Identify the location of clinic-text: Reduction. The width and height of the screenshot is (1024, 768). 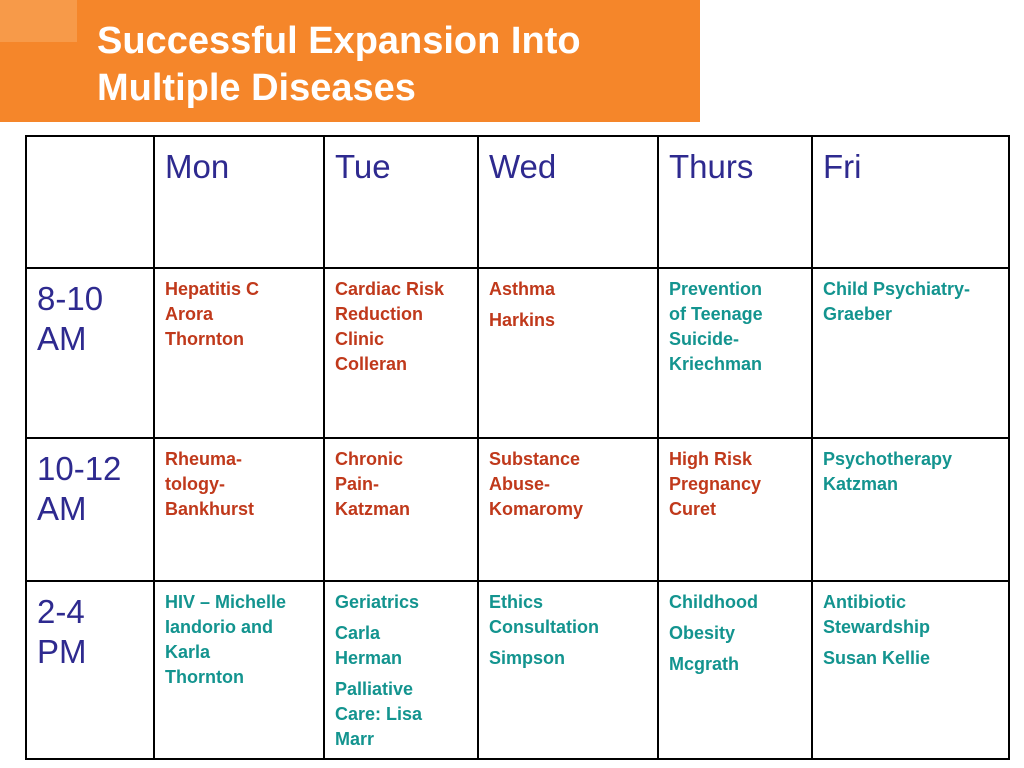
(379, 314).